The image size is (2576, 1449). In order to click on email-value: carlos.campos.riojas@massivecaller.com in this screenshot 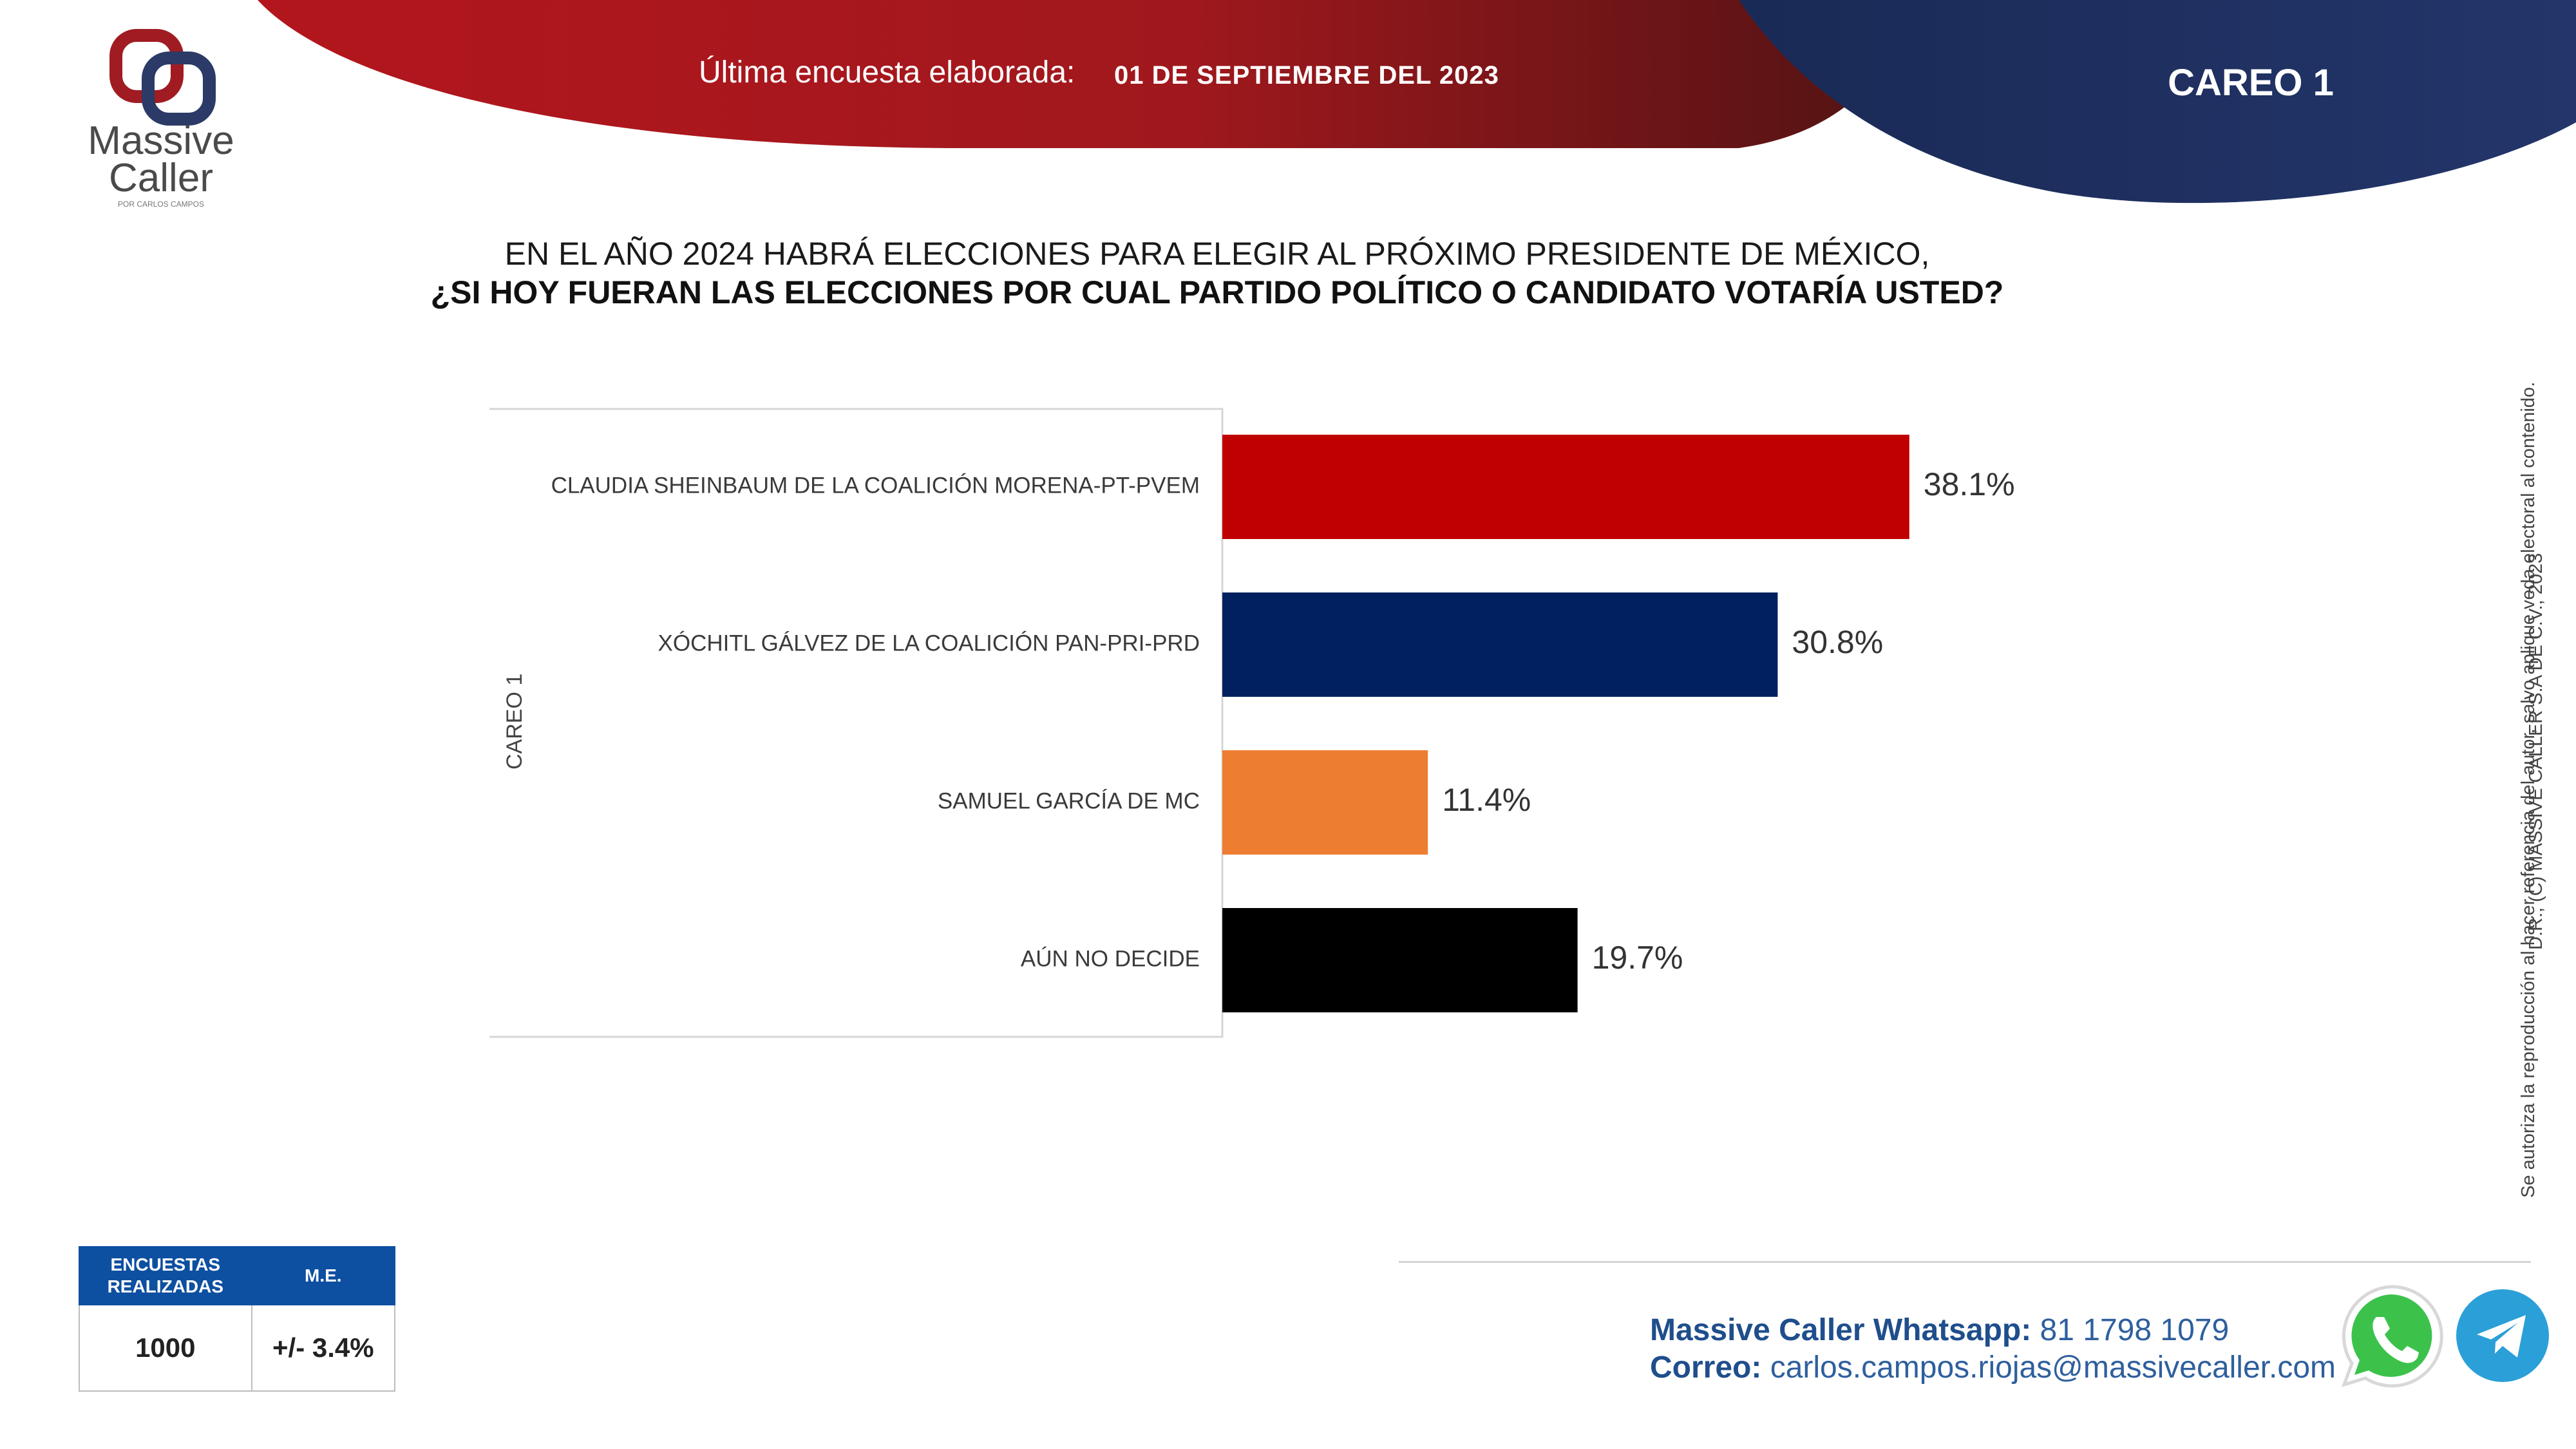, I will do `click(2053, 1368)`.